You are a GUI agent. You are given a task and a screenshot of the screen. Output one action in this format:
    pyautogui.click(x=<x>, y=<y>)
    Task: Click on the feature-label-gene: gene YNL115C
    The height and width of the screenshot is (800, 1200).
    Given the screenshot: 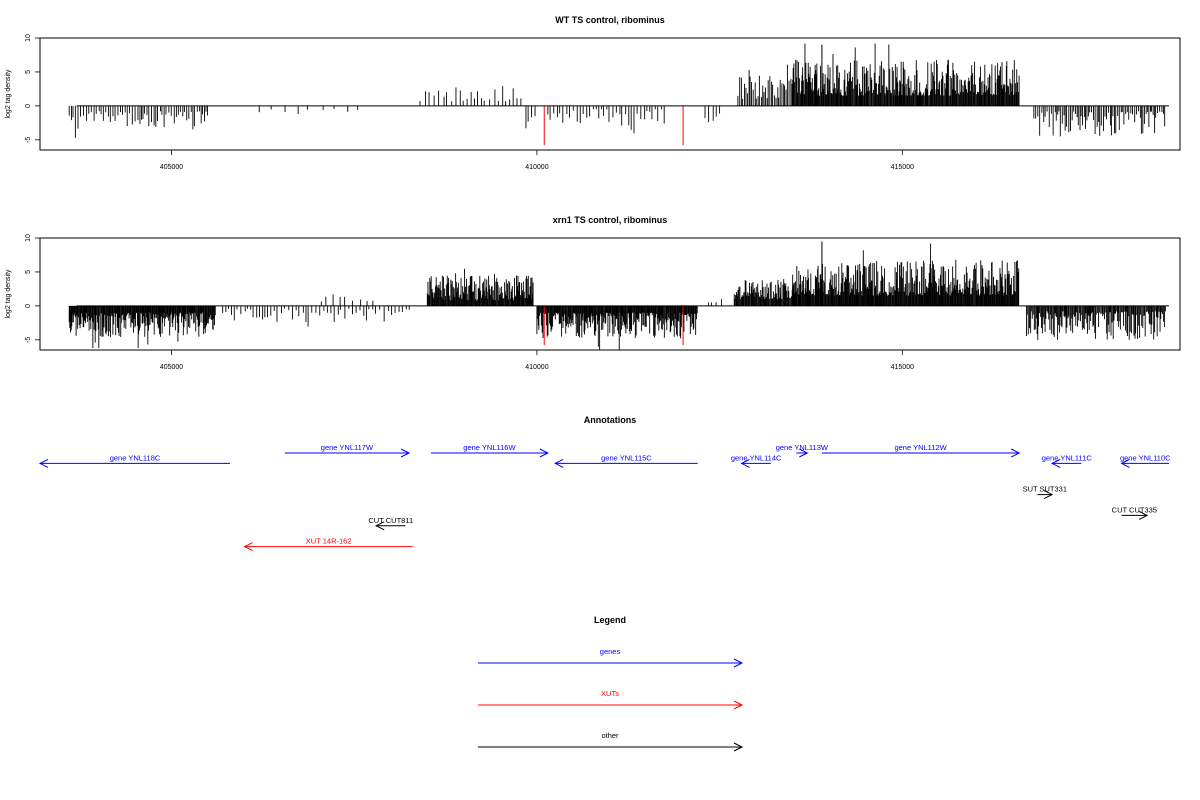 What is the action you would take?
    pyautogui.click(x=626, y=457)
    